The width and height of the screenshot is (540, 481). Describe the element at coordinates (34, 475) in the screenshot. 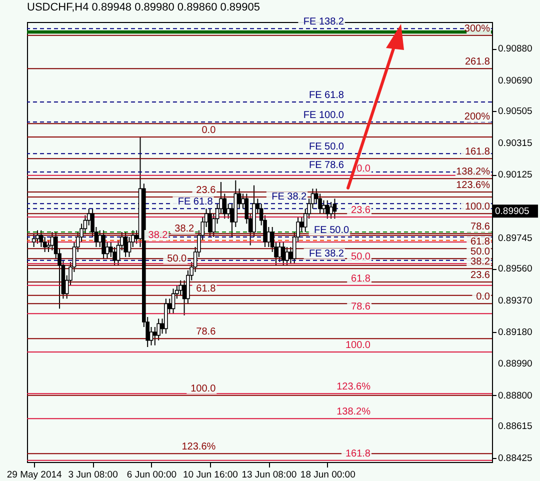

I see `x-tick-label: 29 May 2014` at that location.